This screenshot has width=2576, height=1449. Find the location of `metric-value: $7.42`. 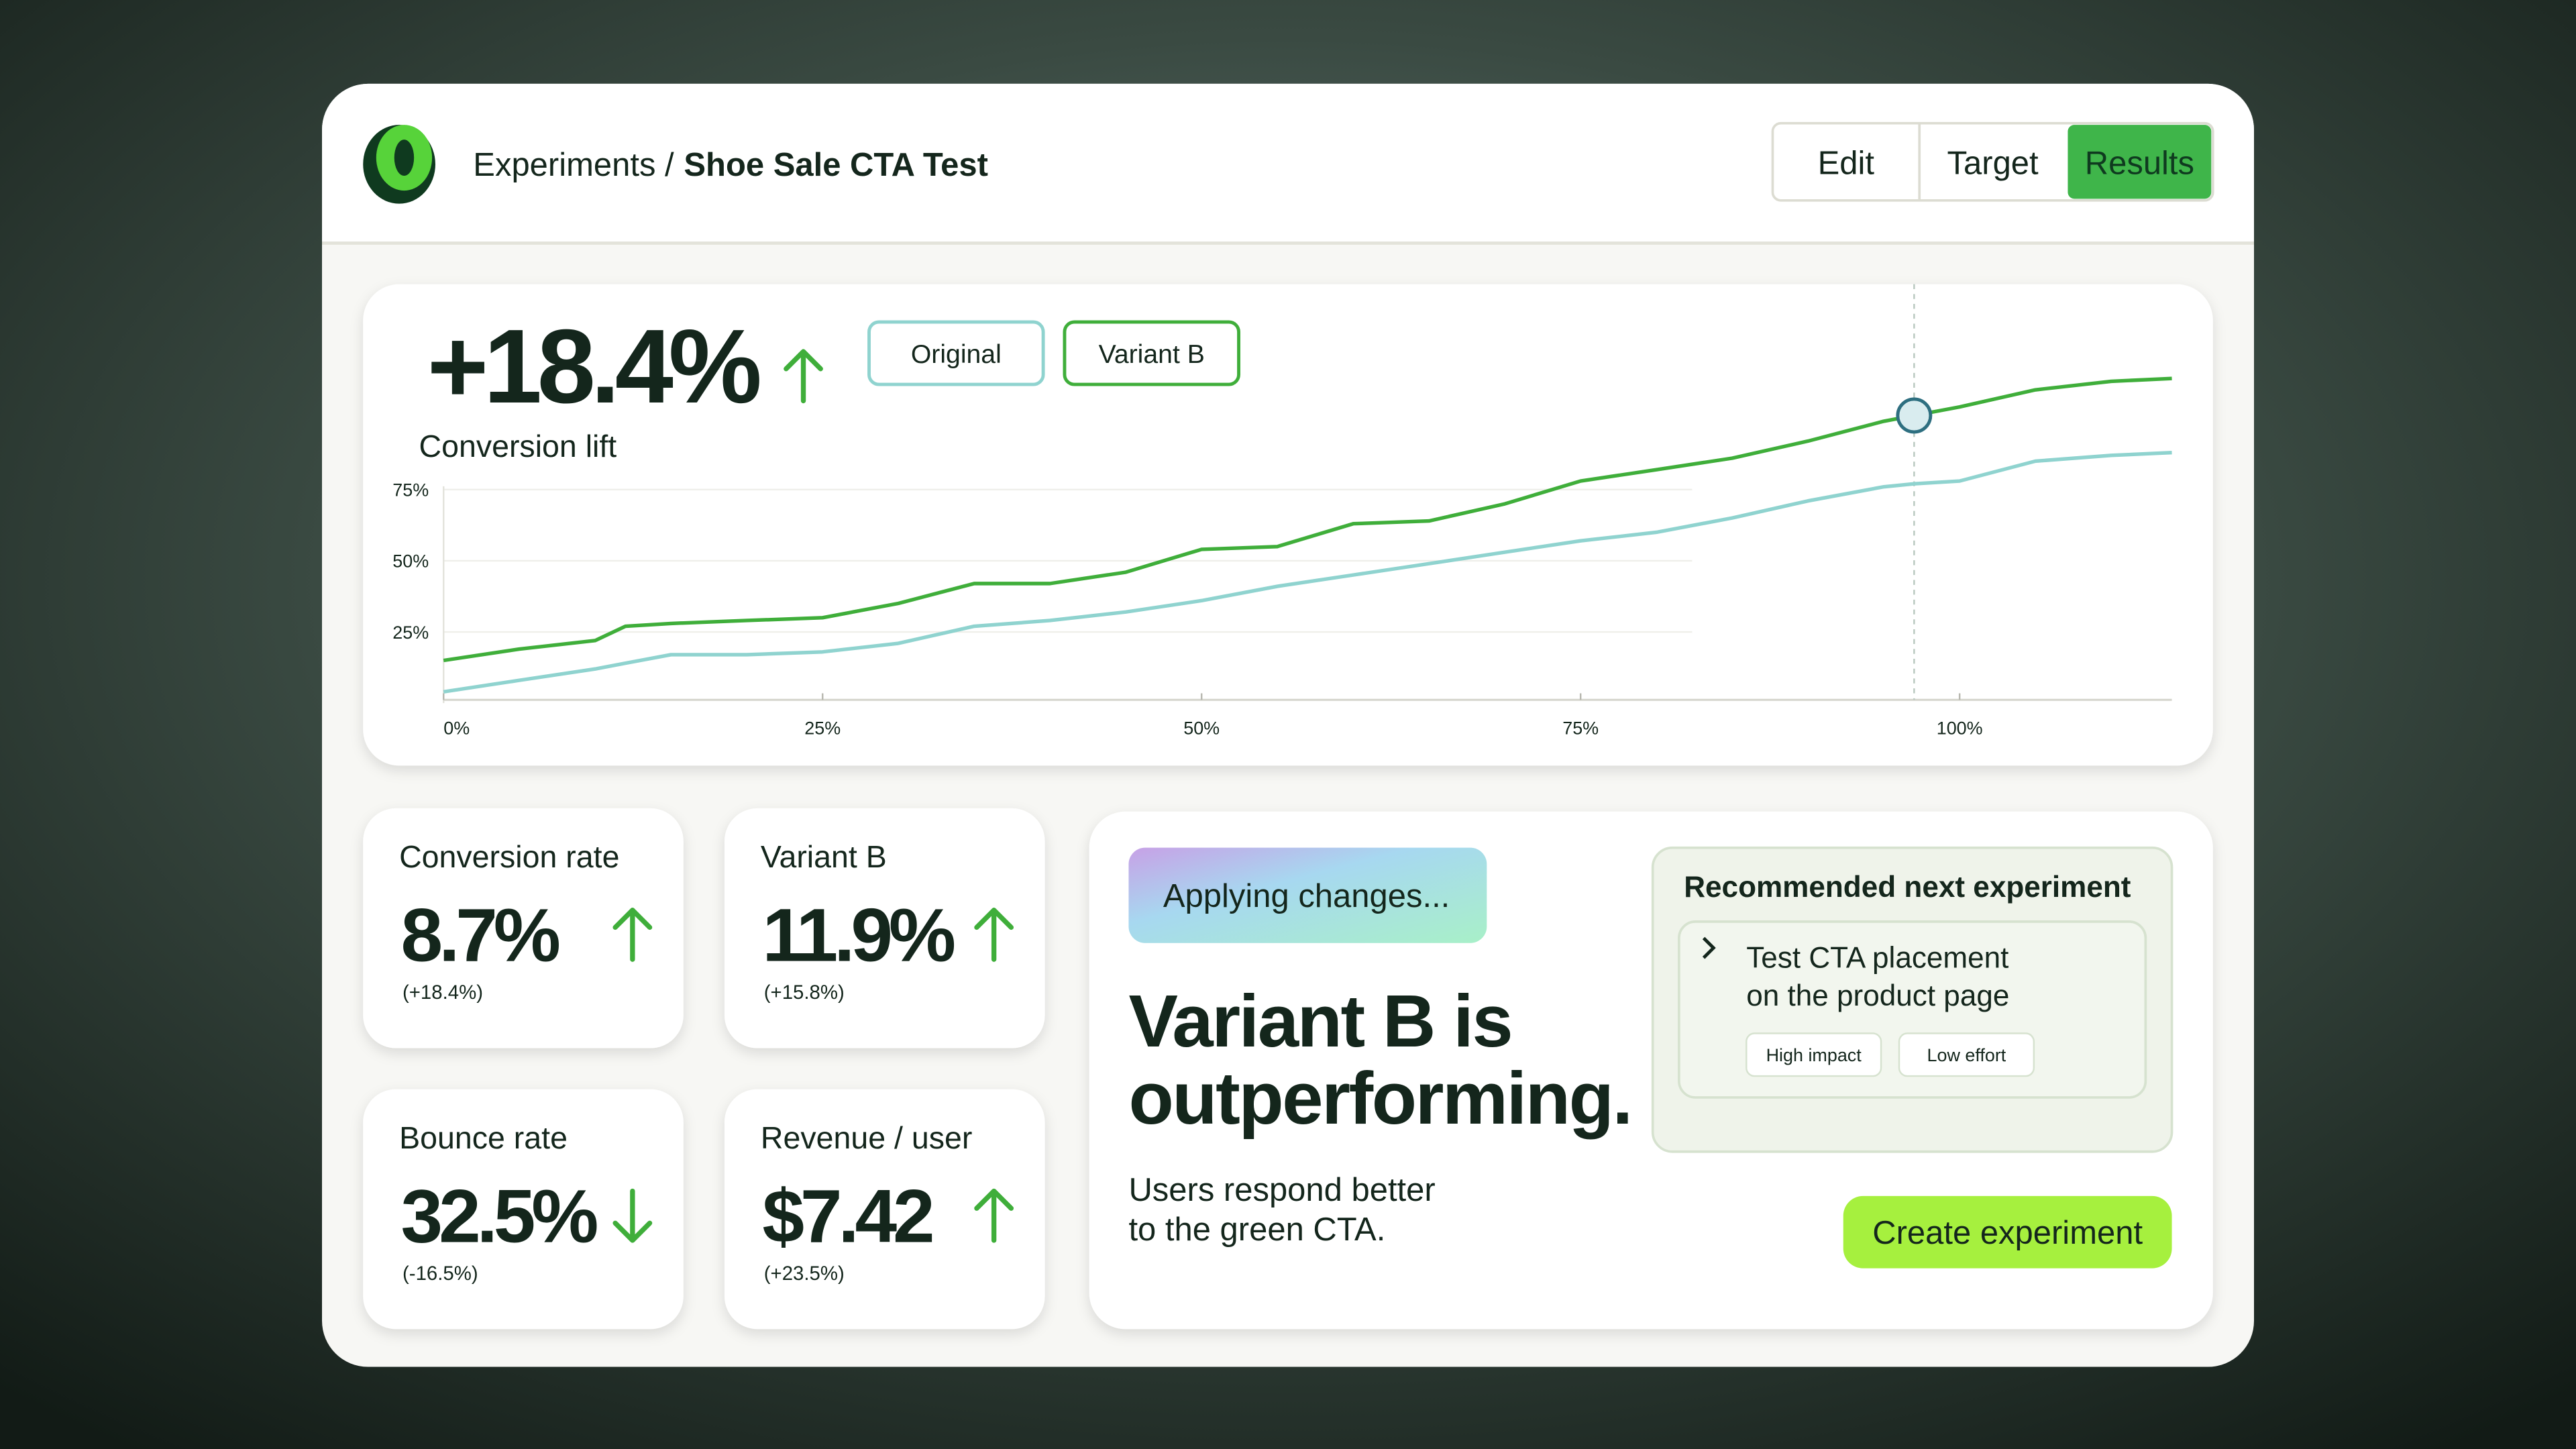

metric-value: $7.42 is located at coordinates (847, 1215).